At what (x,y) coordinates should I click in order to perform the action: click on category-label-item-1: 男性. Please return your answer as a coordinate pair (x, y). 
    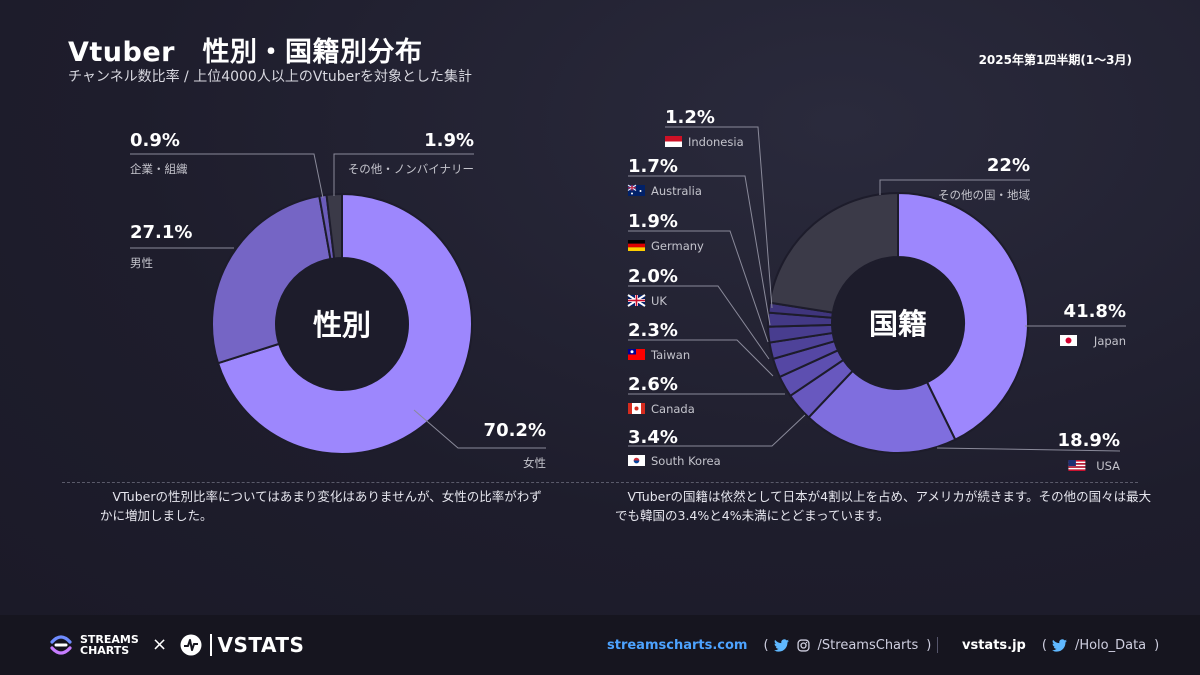
    Looking at the image, I should click on (141, 263).